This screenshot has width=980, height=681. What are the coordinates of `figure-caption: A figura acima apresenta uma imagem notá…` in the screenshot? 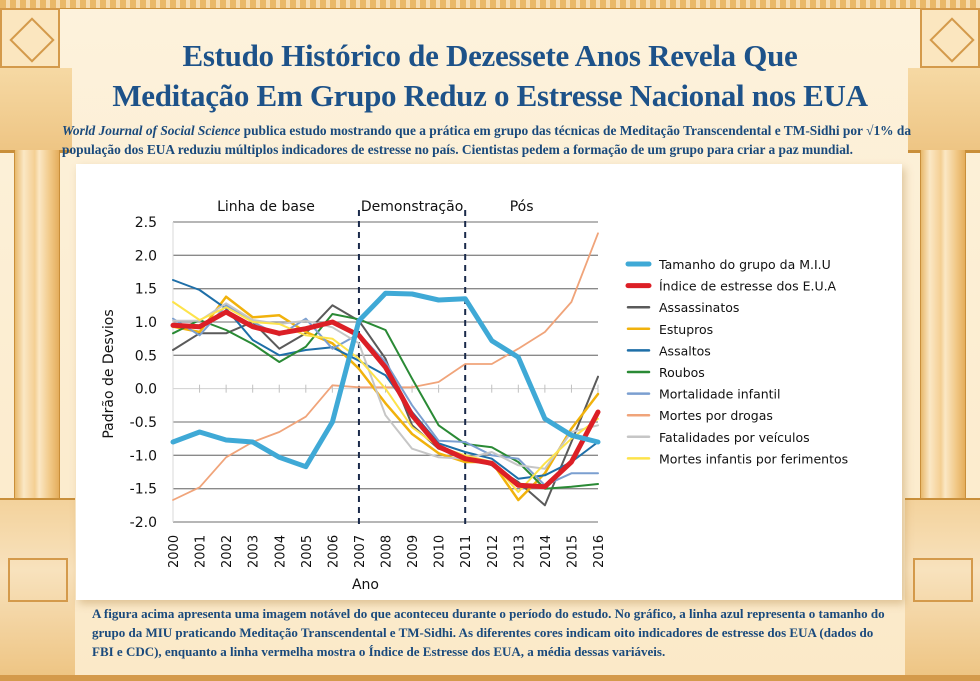 It's located at (488, 632).